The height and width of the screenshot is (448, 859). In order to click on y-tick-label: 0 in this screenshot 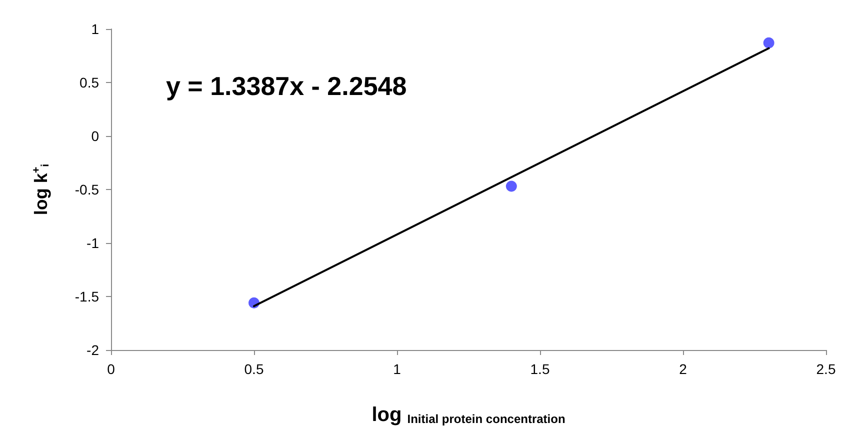, I will do `click(95, 136)`.